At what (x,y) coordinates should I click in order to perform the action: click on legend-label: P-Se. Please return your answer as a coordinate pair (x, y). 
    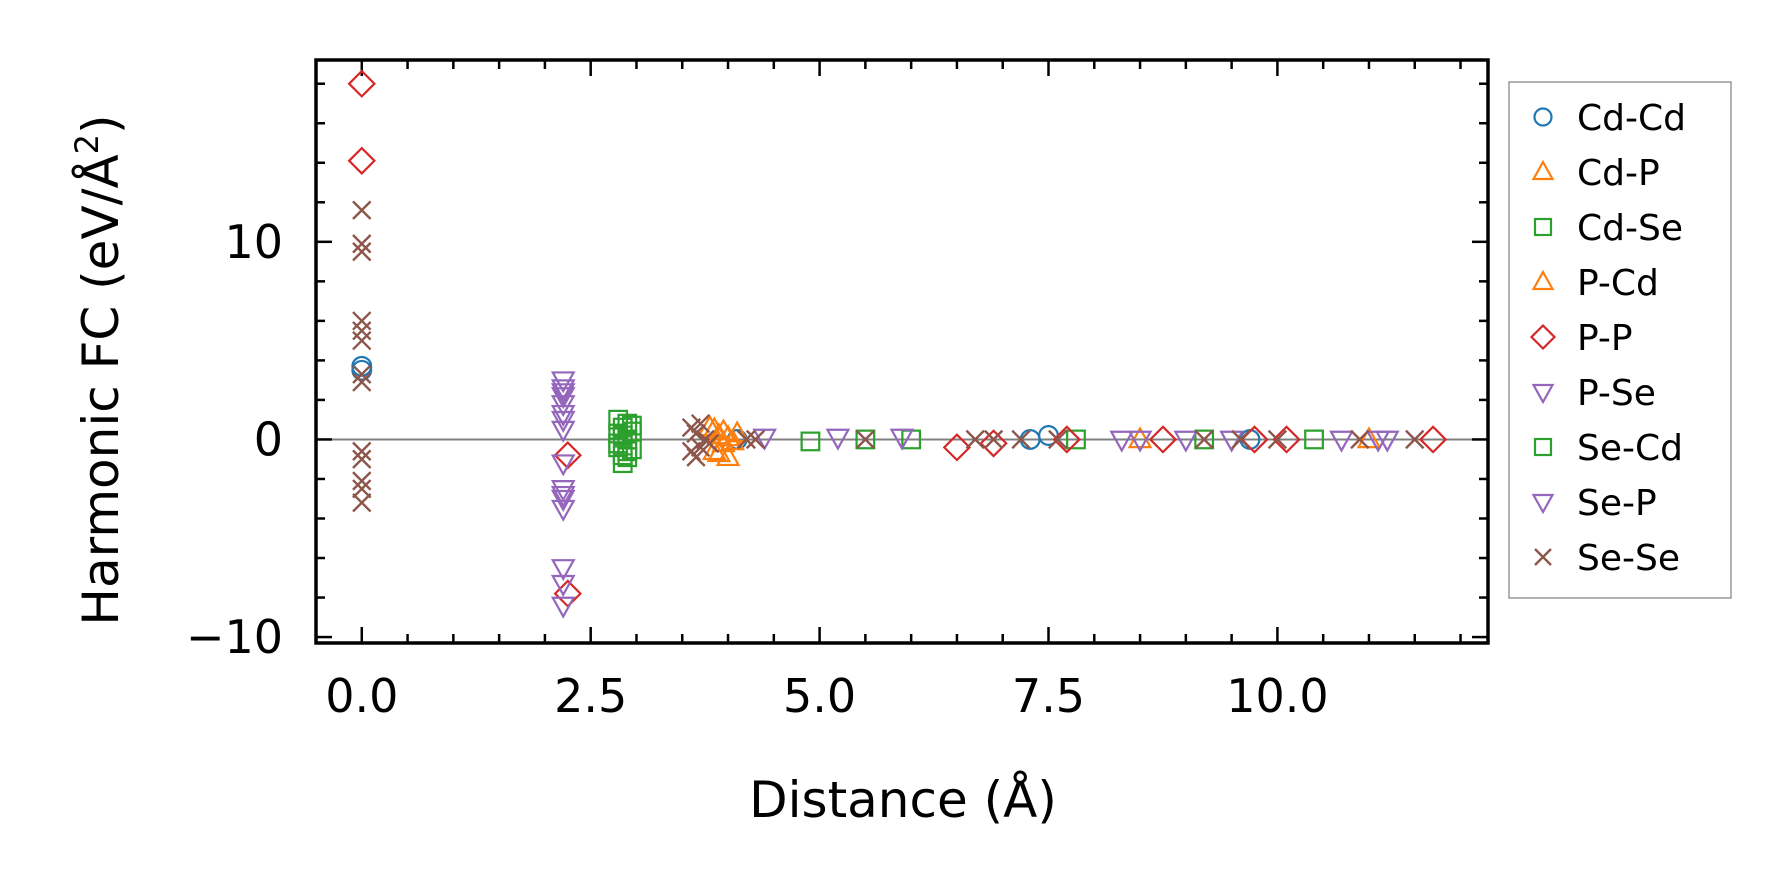
    Looking at the image, I should click on (1616, 393).